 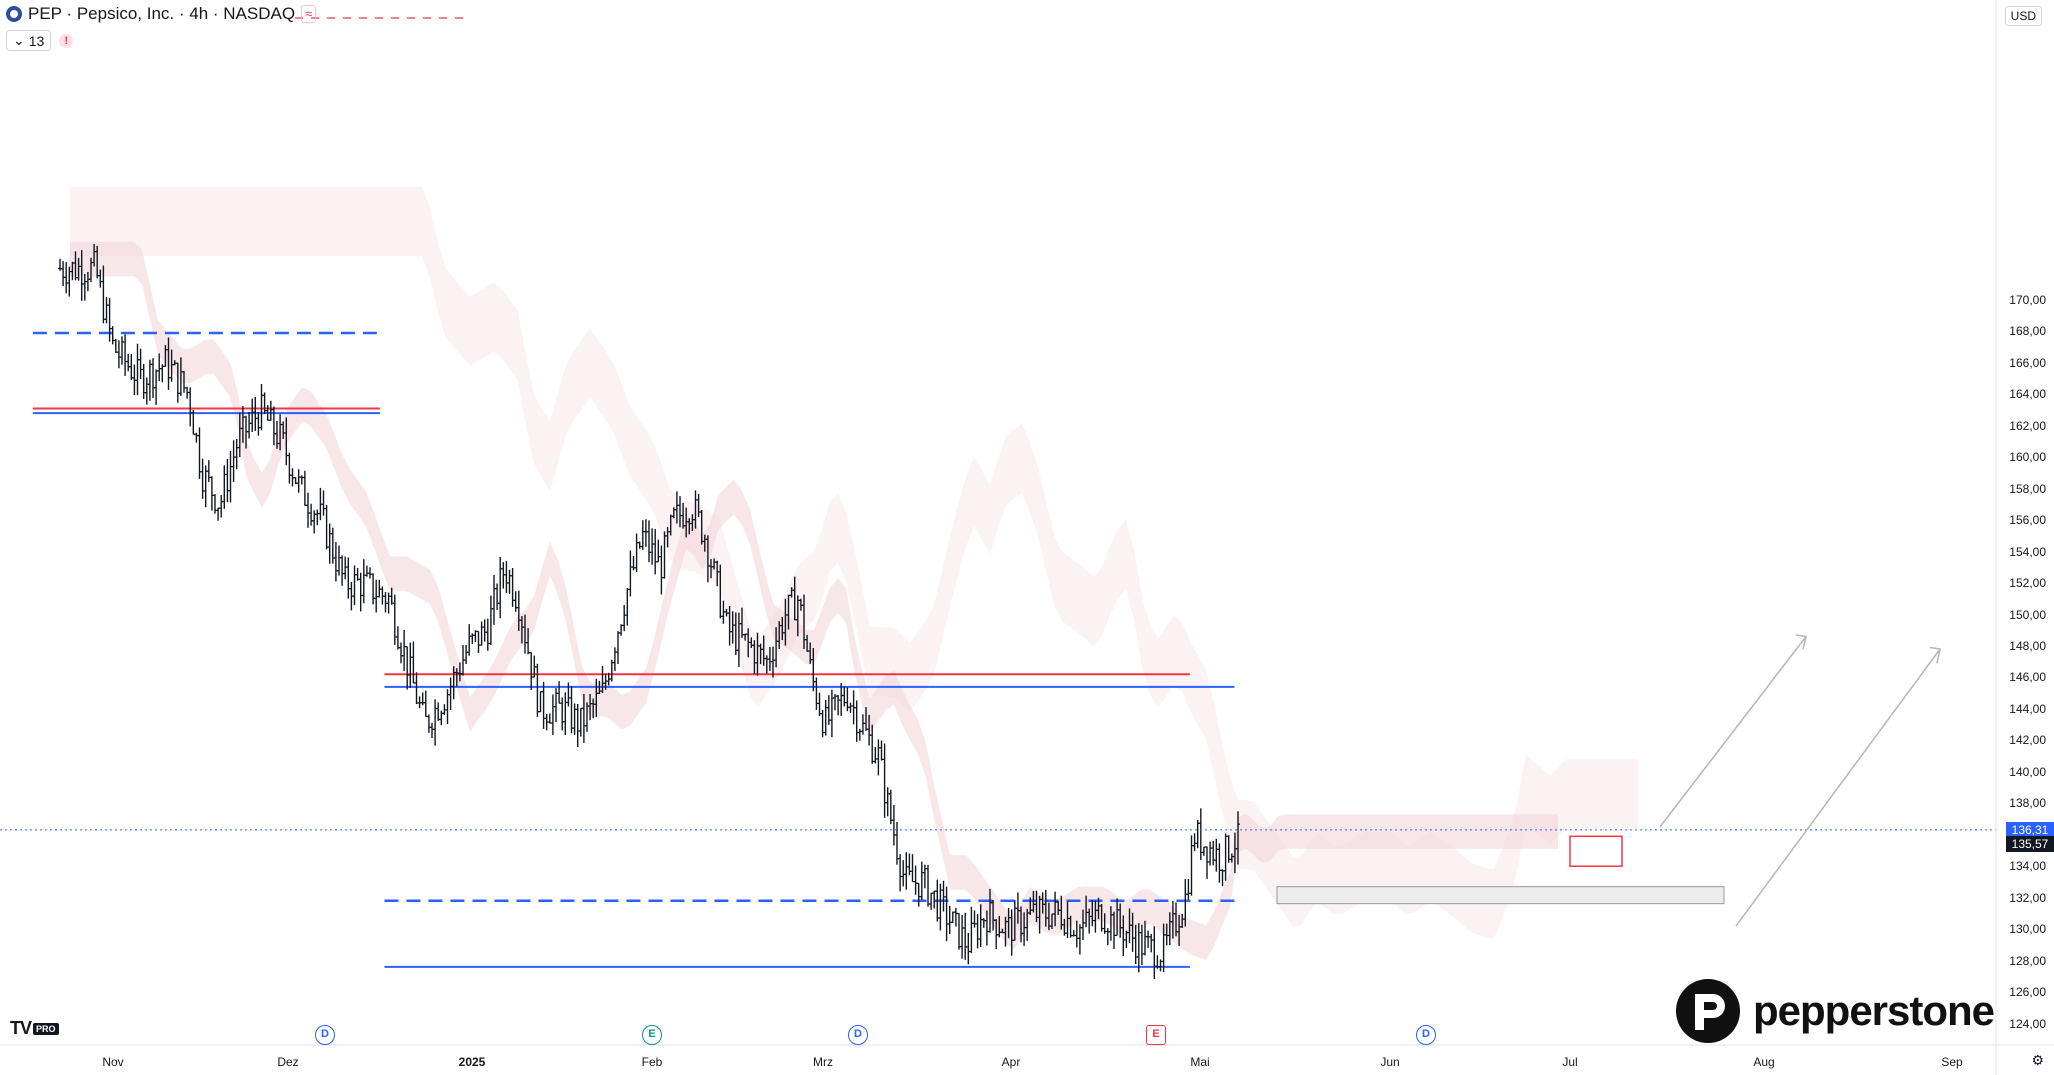 I want to click on chevron-down-icon: ⌄, so click(x=19, y=40).